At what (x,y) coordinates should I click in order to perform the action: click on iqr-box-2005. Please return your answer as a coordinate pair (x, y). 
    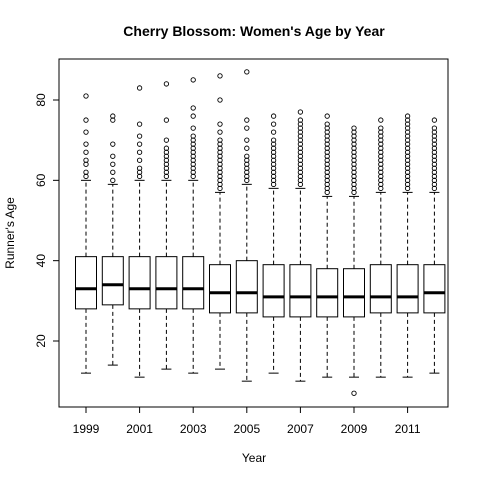
    Looking at the image, I should click on (246, 287).